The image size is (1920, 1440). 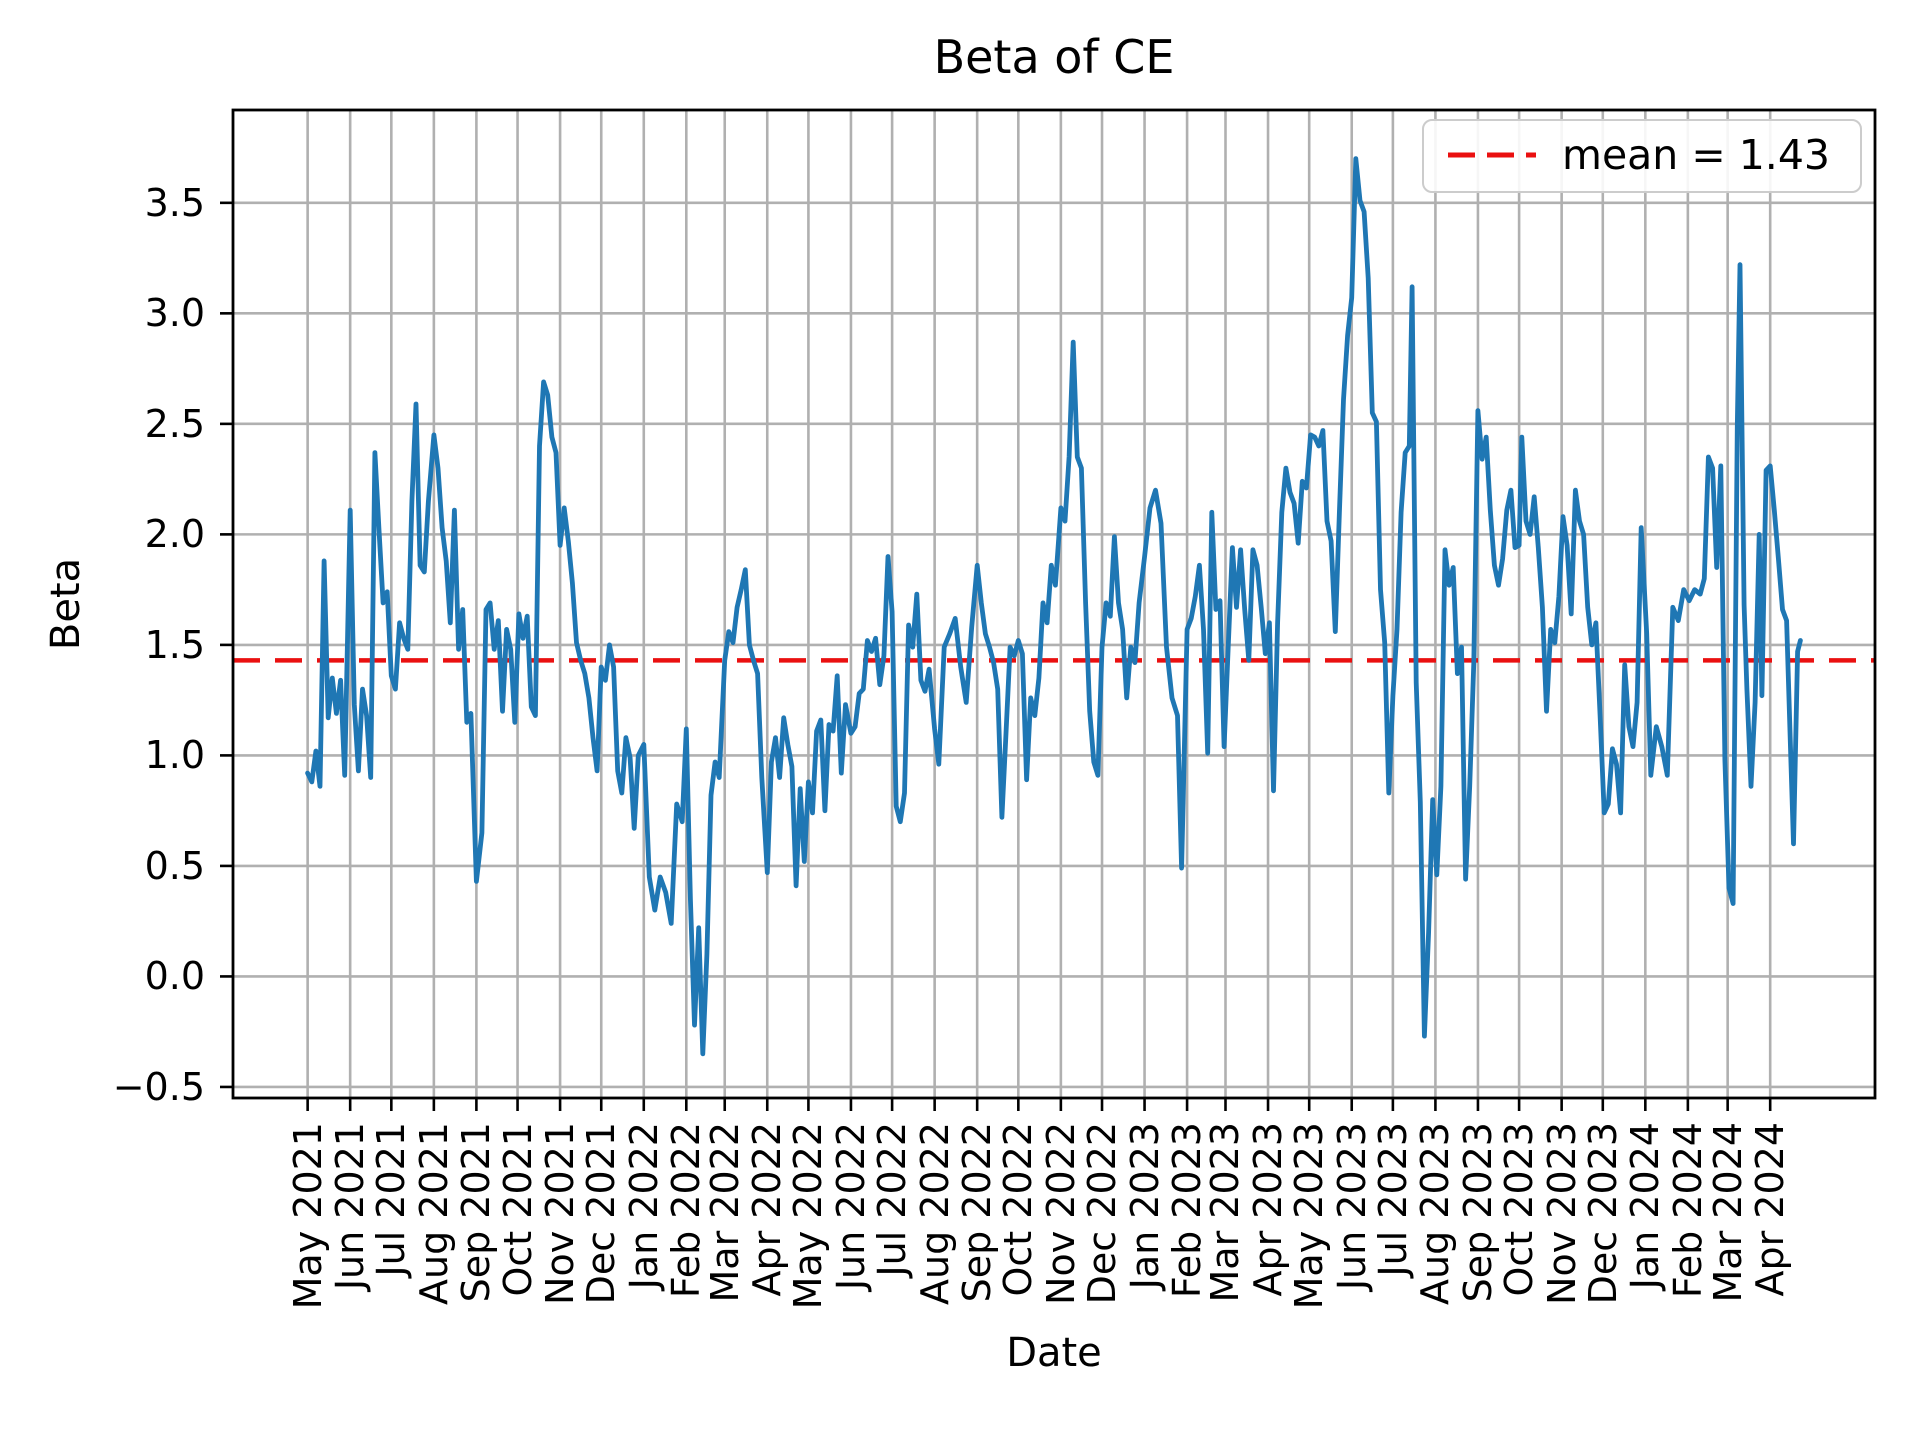 I want to click on x-tick-label: Aug 2021, so click(x=433, y=1213).